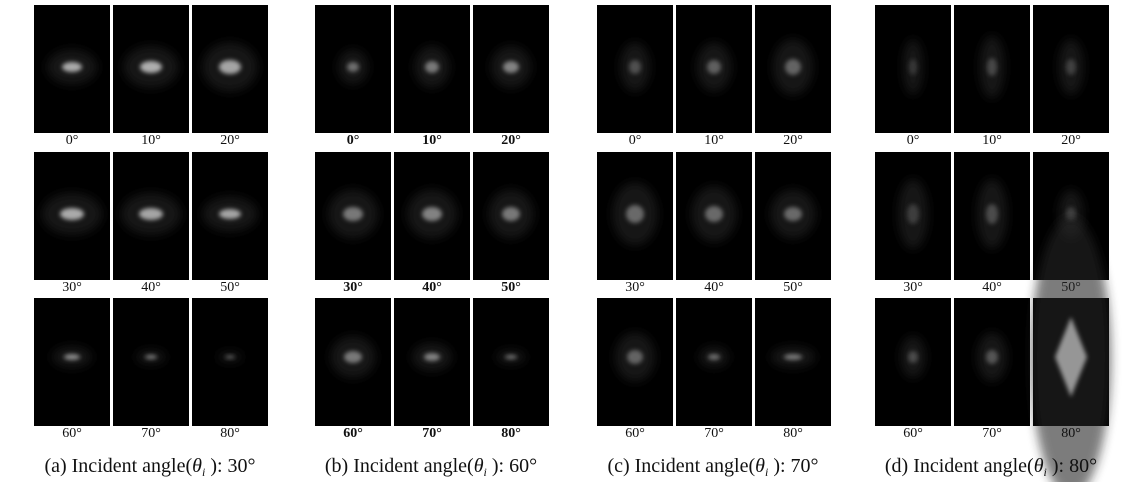 The width and height of the screenshot is (1138, 482). I want to click on caption-text: (d) Incident angle(, so click(959, 466).